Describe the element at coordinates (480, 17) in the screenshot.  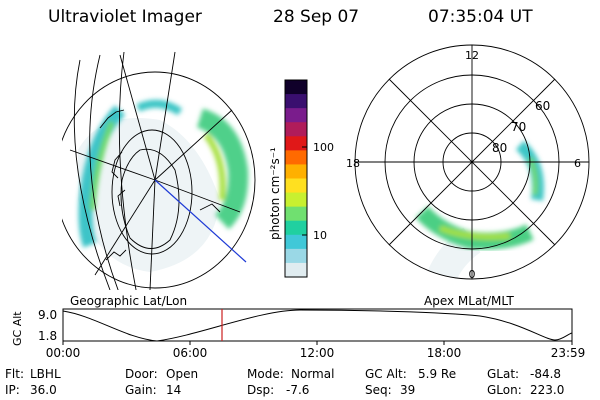
I see `observation-time: 07:35:04 UT` at that location.